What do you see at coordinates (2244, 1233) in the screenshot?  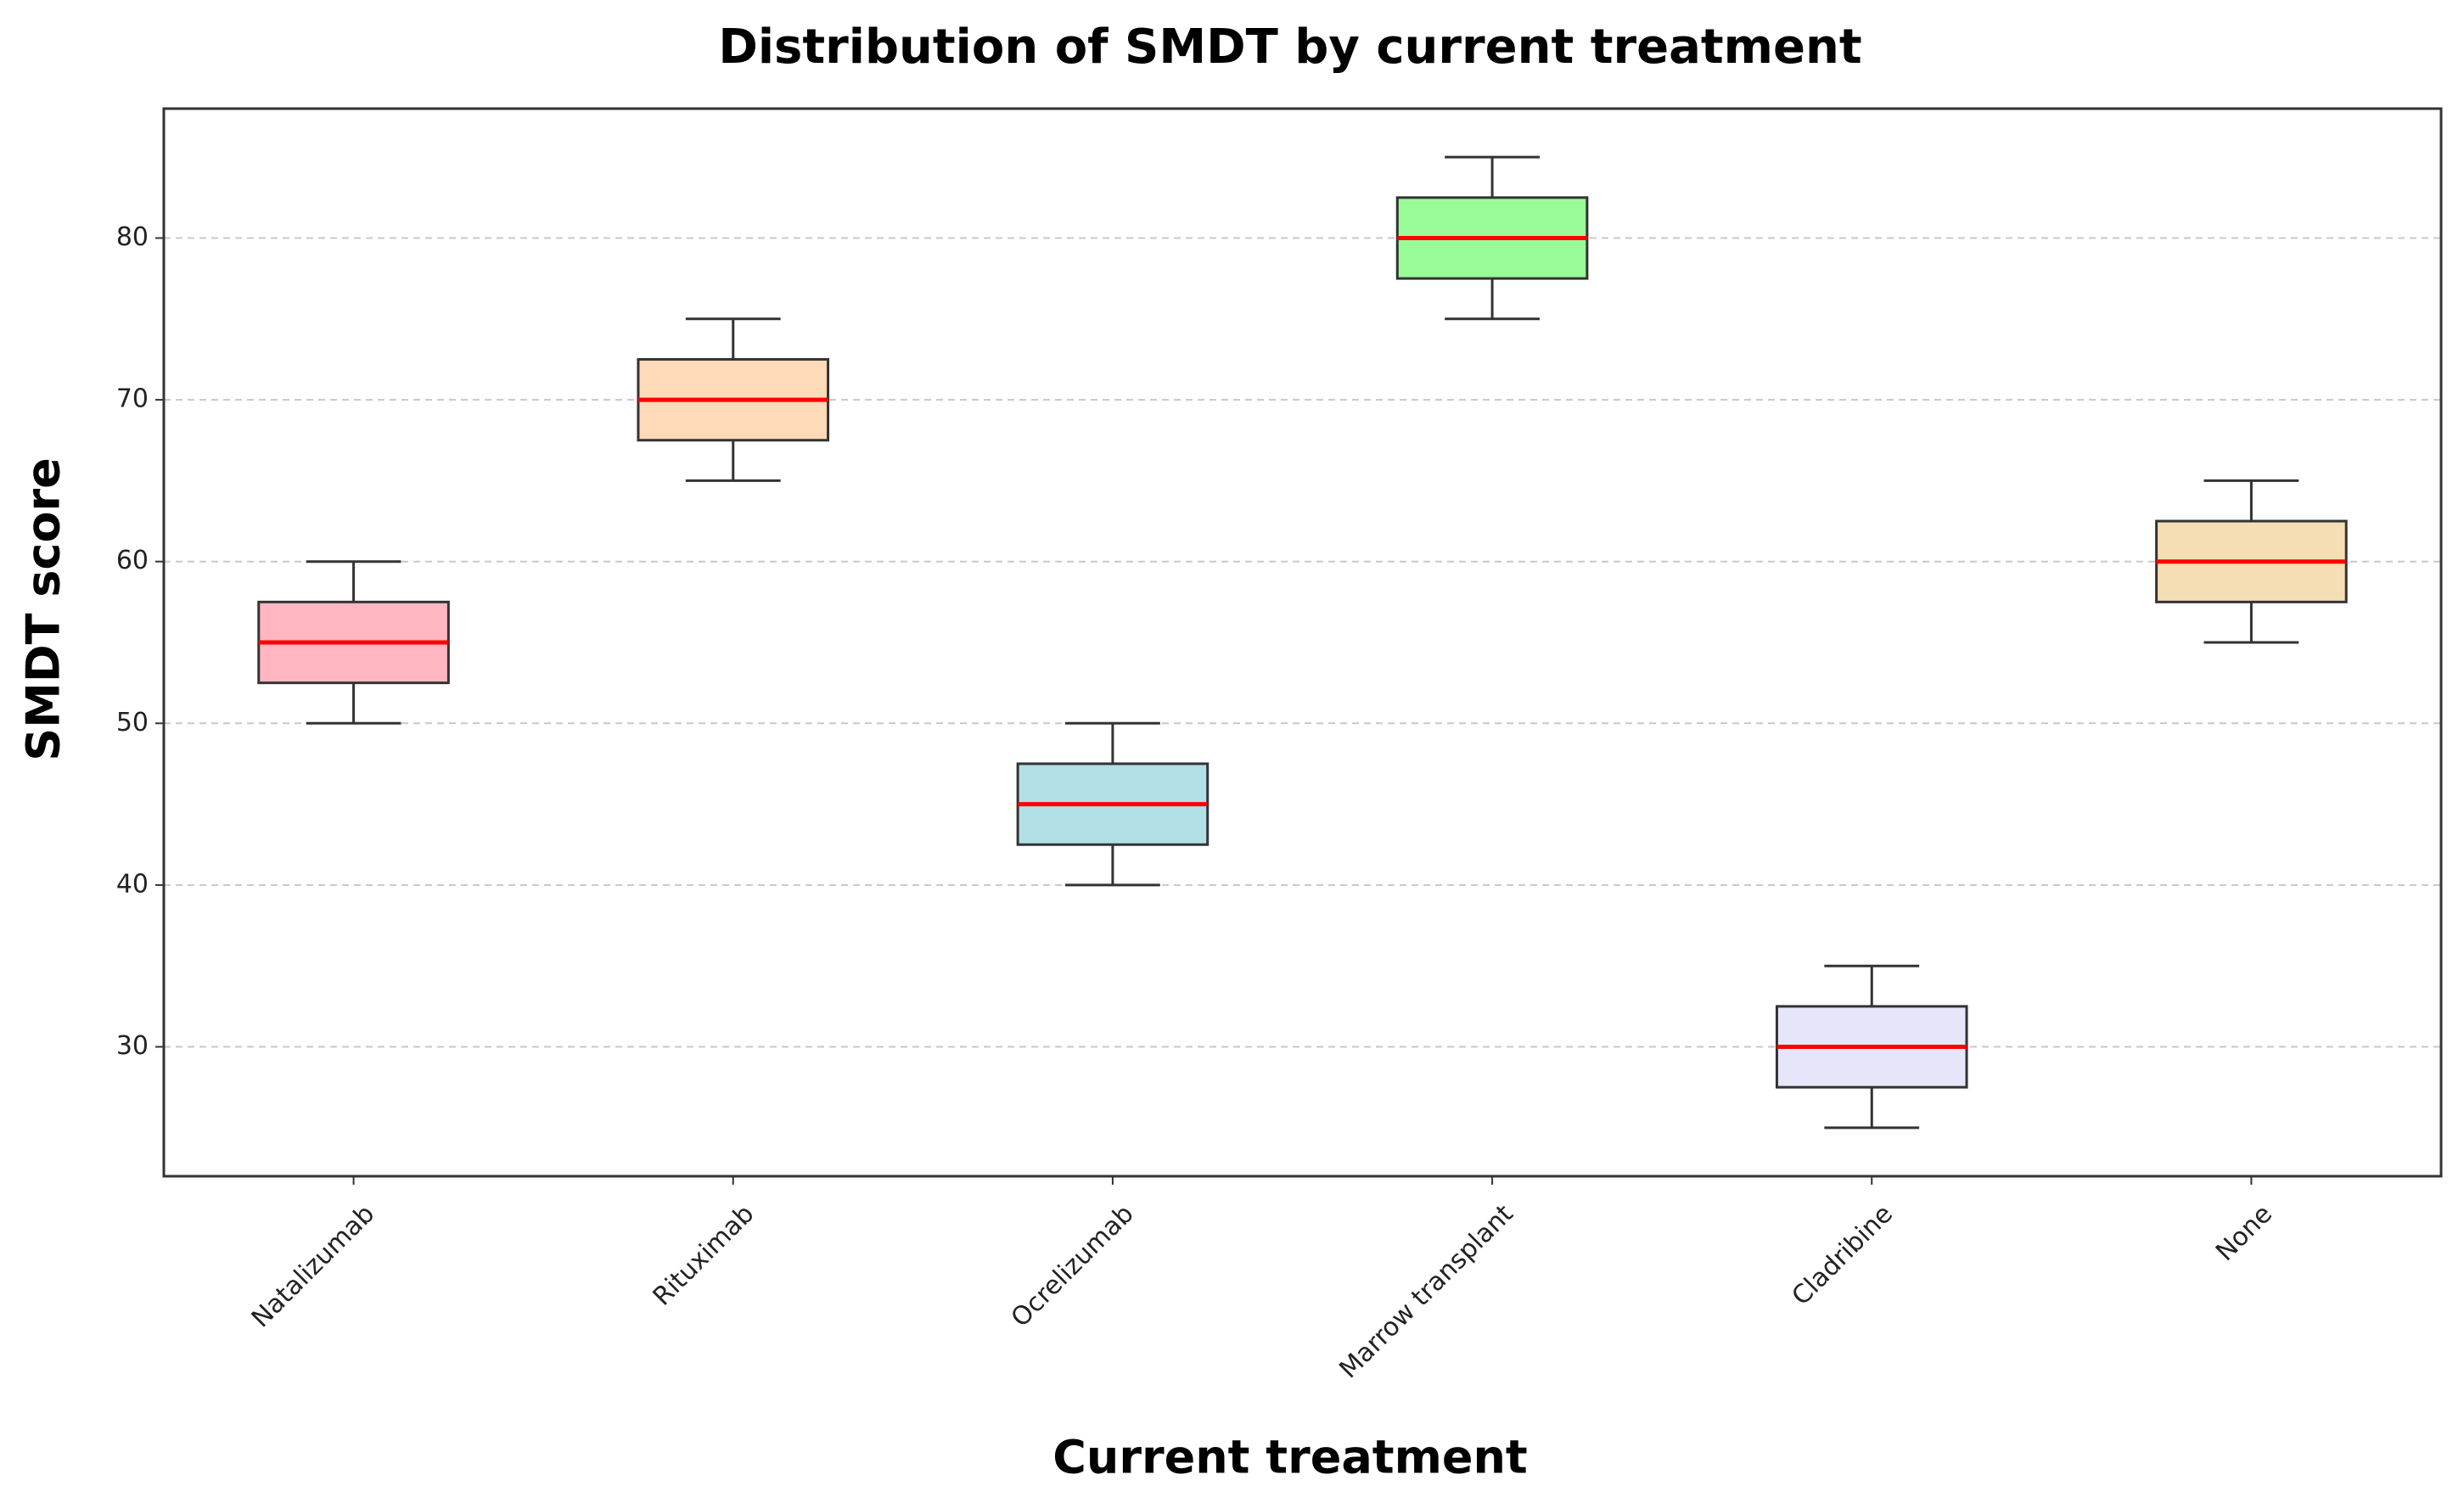 I see `x-tick-label: None` at bounding box center [2244, 1233].